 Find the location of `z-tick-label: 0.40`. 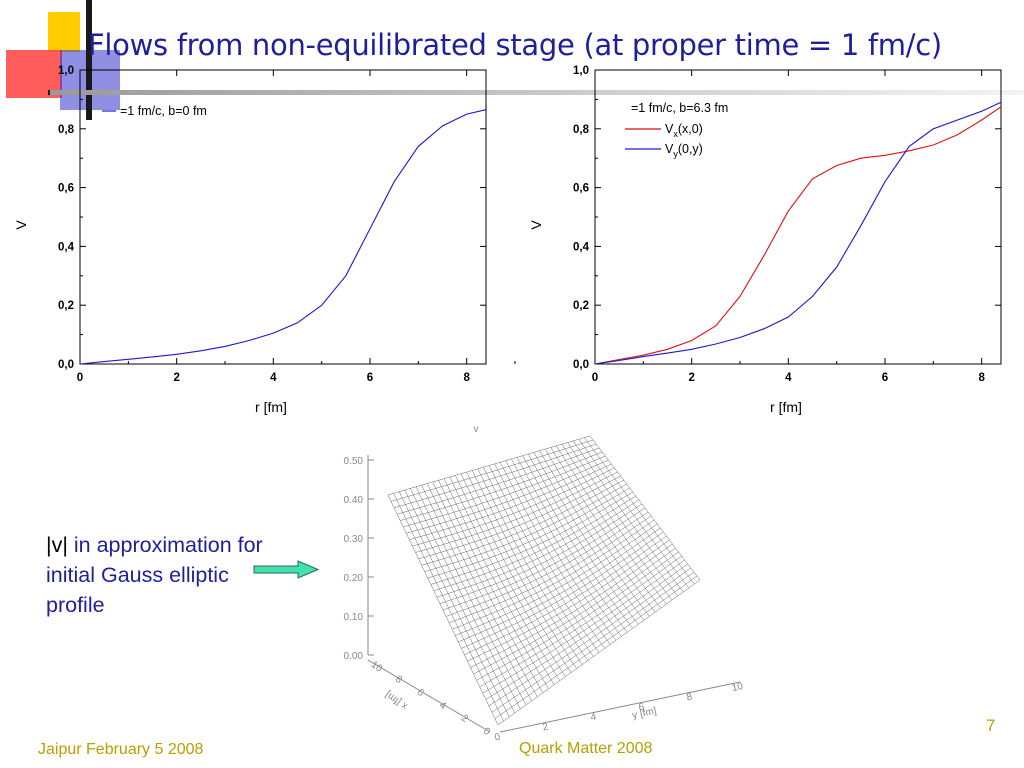

z-tick-label: 0.40 is located at coordinates (354, 500).